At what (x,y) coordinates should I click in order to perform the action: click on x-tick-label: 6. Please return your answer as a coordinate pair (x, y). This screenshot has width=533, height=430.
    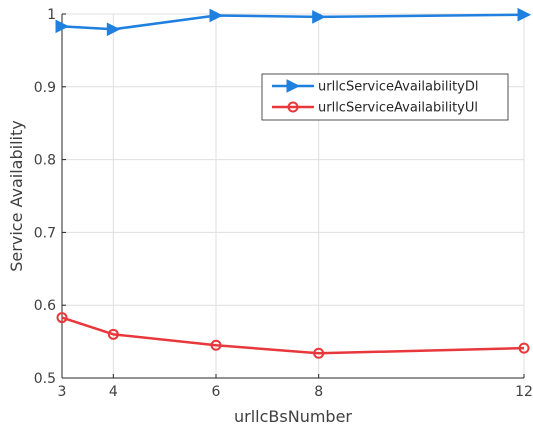
    Looking at the image, I should click on (216, 392).